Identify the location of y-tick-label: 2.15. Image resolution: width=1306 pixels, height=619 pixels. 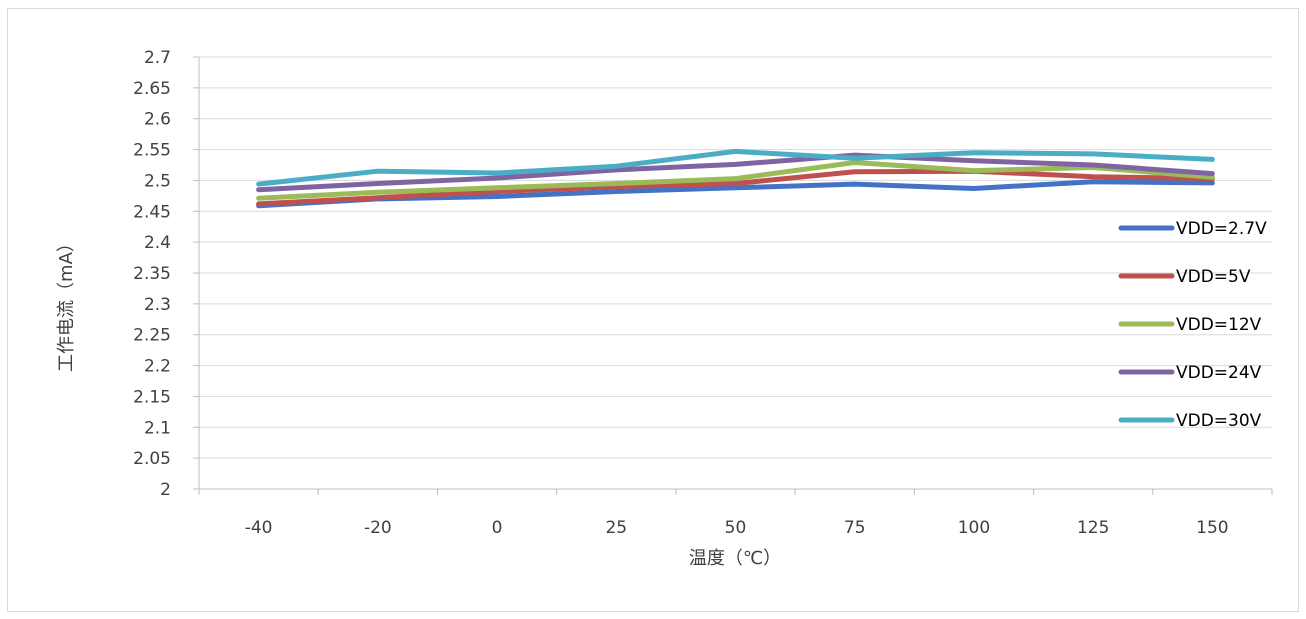
(152, 397).